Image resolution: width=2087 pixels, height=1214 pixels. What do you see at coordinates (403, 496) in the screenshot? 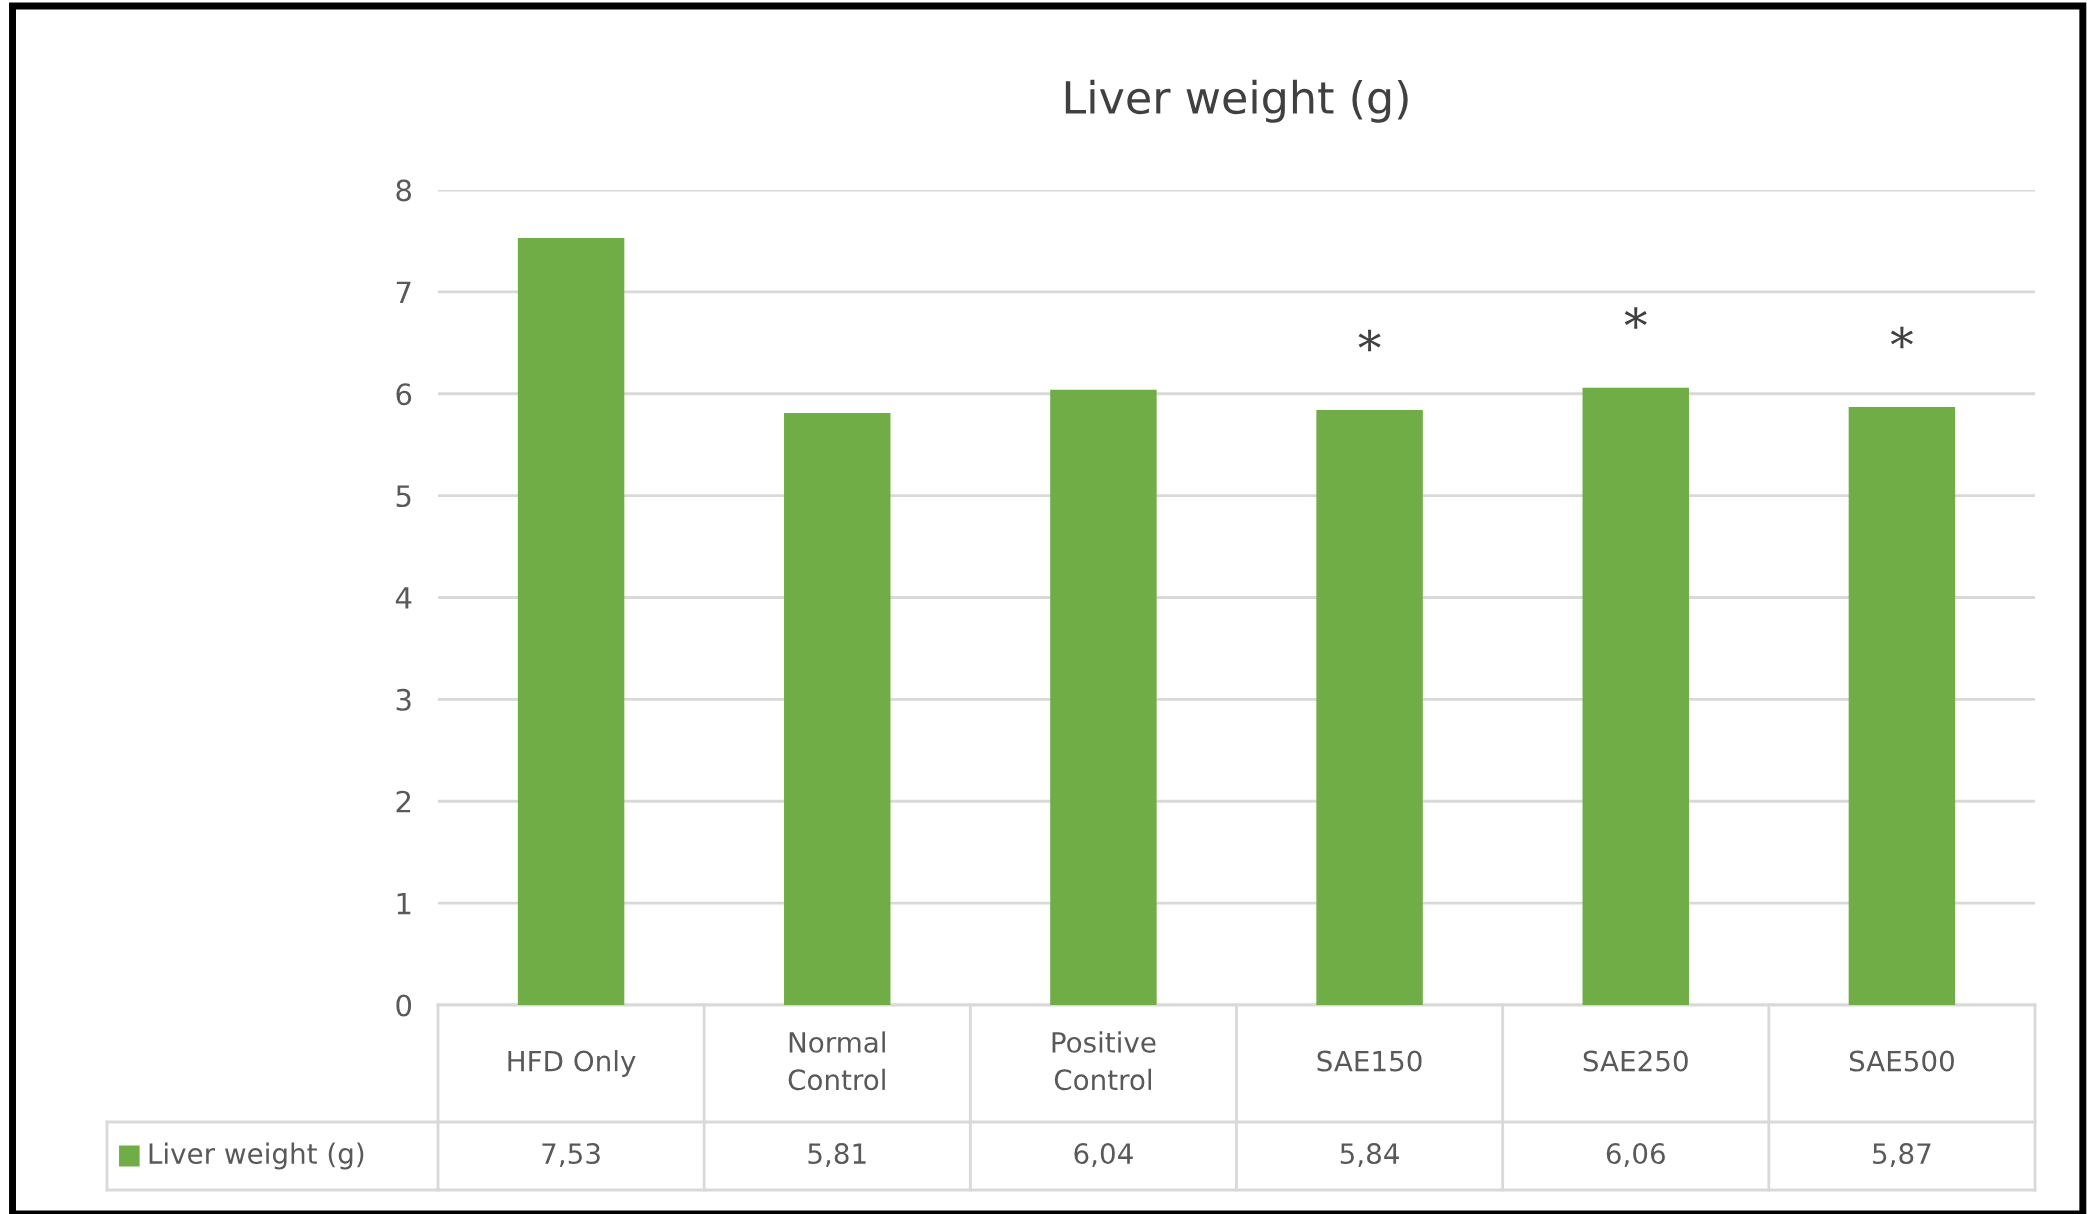
I see `y-tick-label: 5` at bounding box center [403, 496].